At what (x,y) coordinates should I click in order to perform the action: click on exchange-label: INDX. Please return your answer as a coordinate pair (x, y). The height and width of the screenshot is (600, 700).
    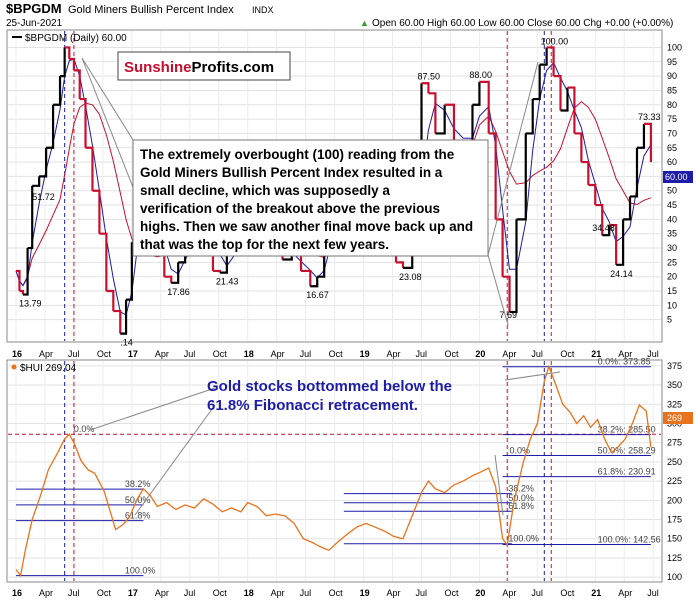
    Looking at the image, I should click on (263, 10).